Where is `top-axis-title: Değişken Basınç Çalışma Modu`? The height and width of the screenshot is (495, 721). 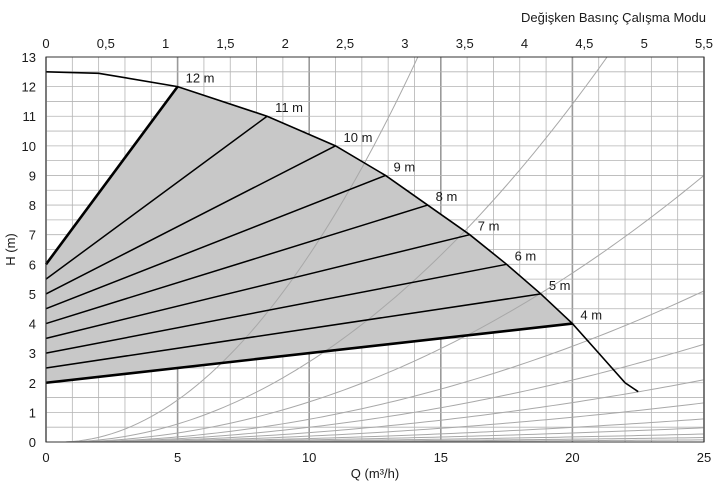
top-axis-title: Değişken Basınç Çalışma Modu is located at coordinates (613, 17).